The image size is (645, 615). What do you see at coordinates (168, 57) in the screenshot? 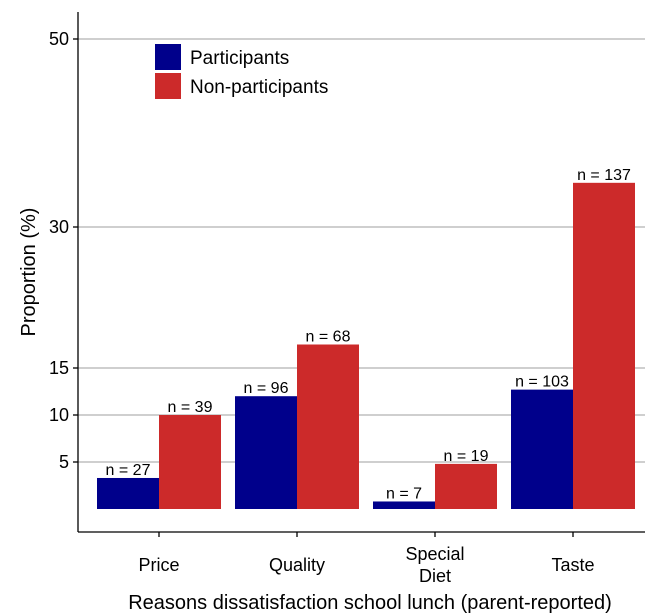
I see `legend-swatch-participants` at bounding box center [168, 57].